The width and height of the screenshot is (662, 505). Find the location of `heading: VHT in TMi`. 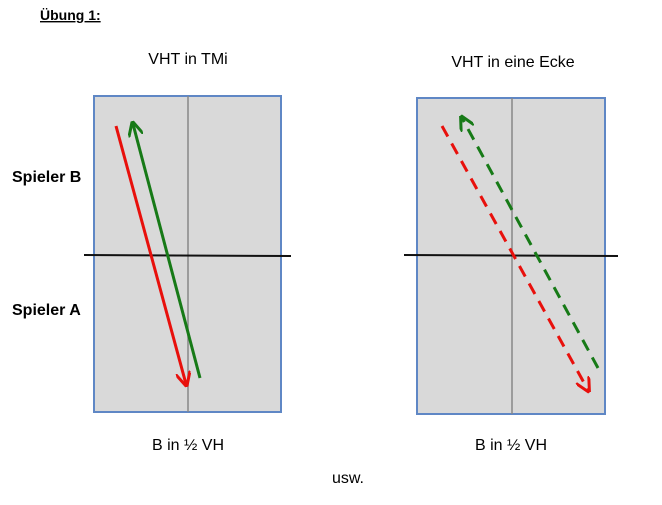

heading: VHT in TMi is located at coordinates (187, 59).